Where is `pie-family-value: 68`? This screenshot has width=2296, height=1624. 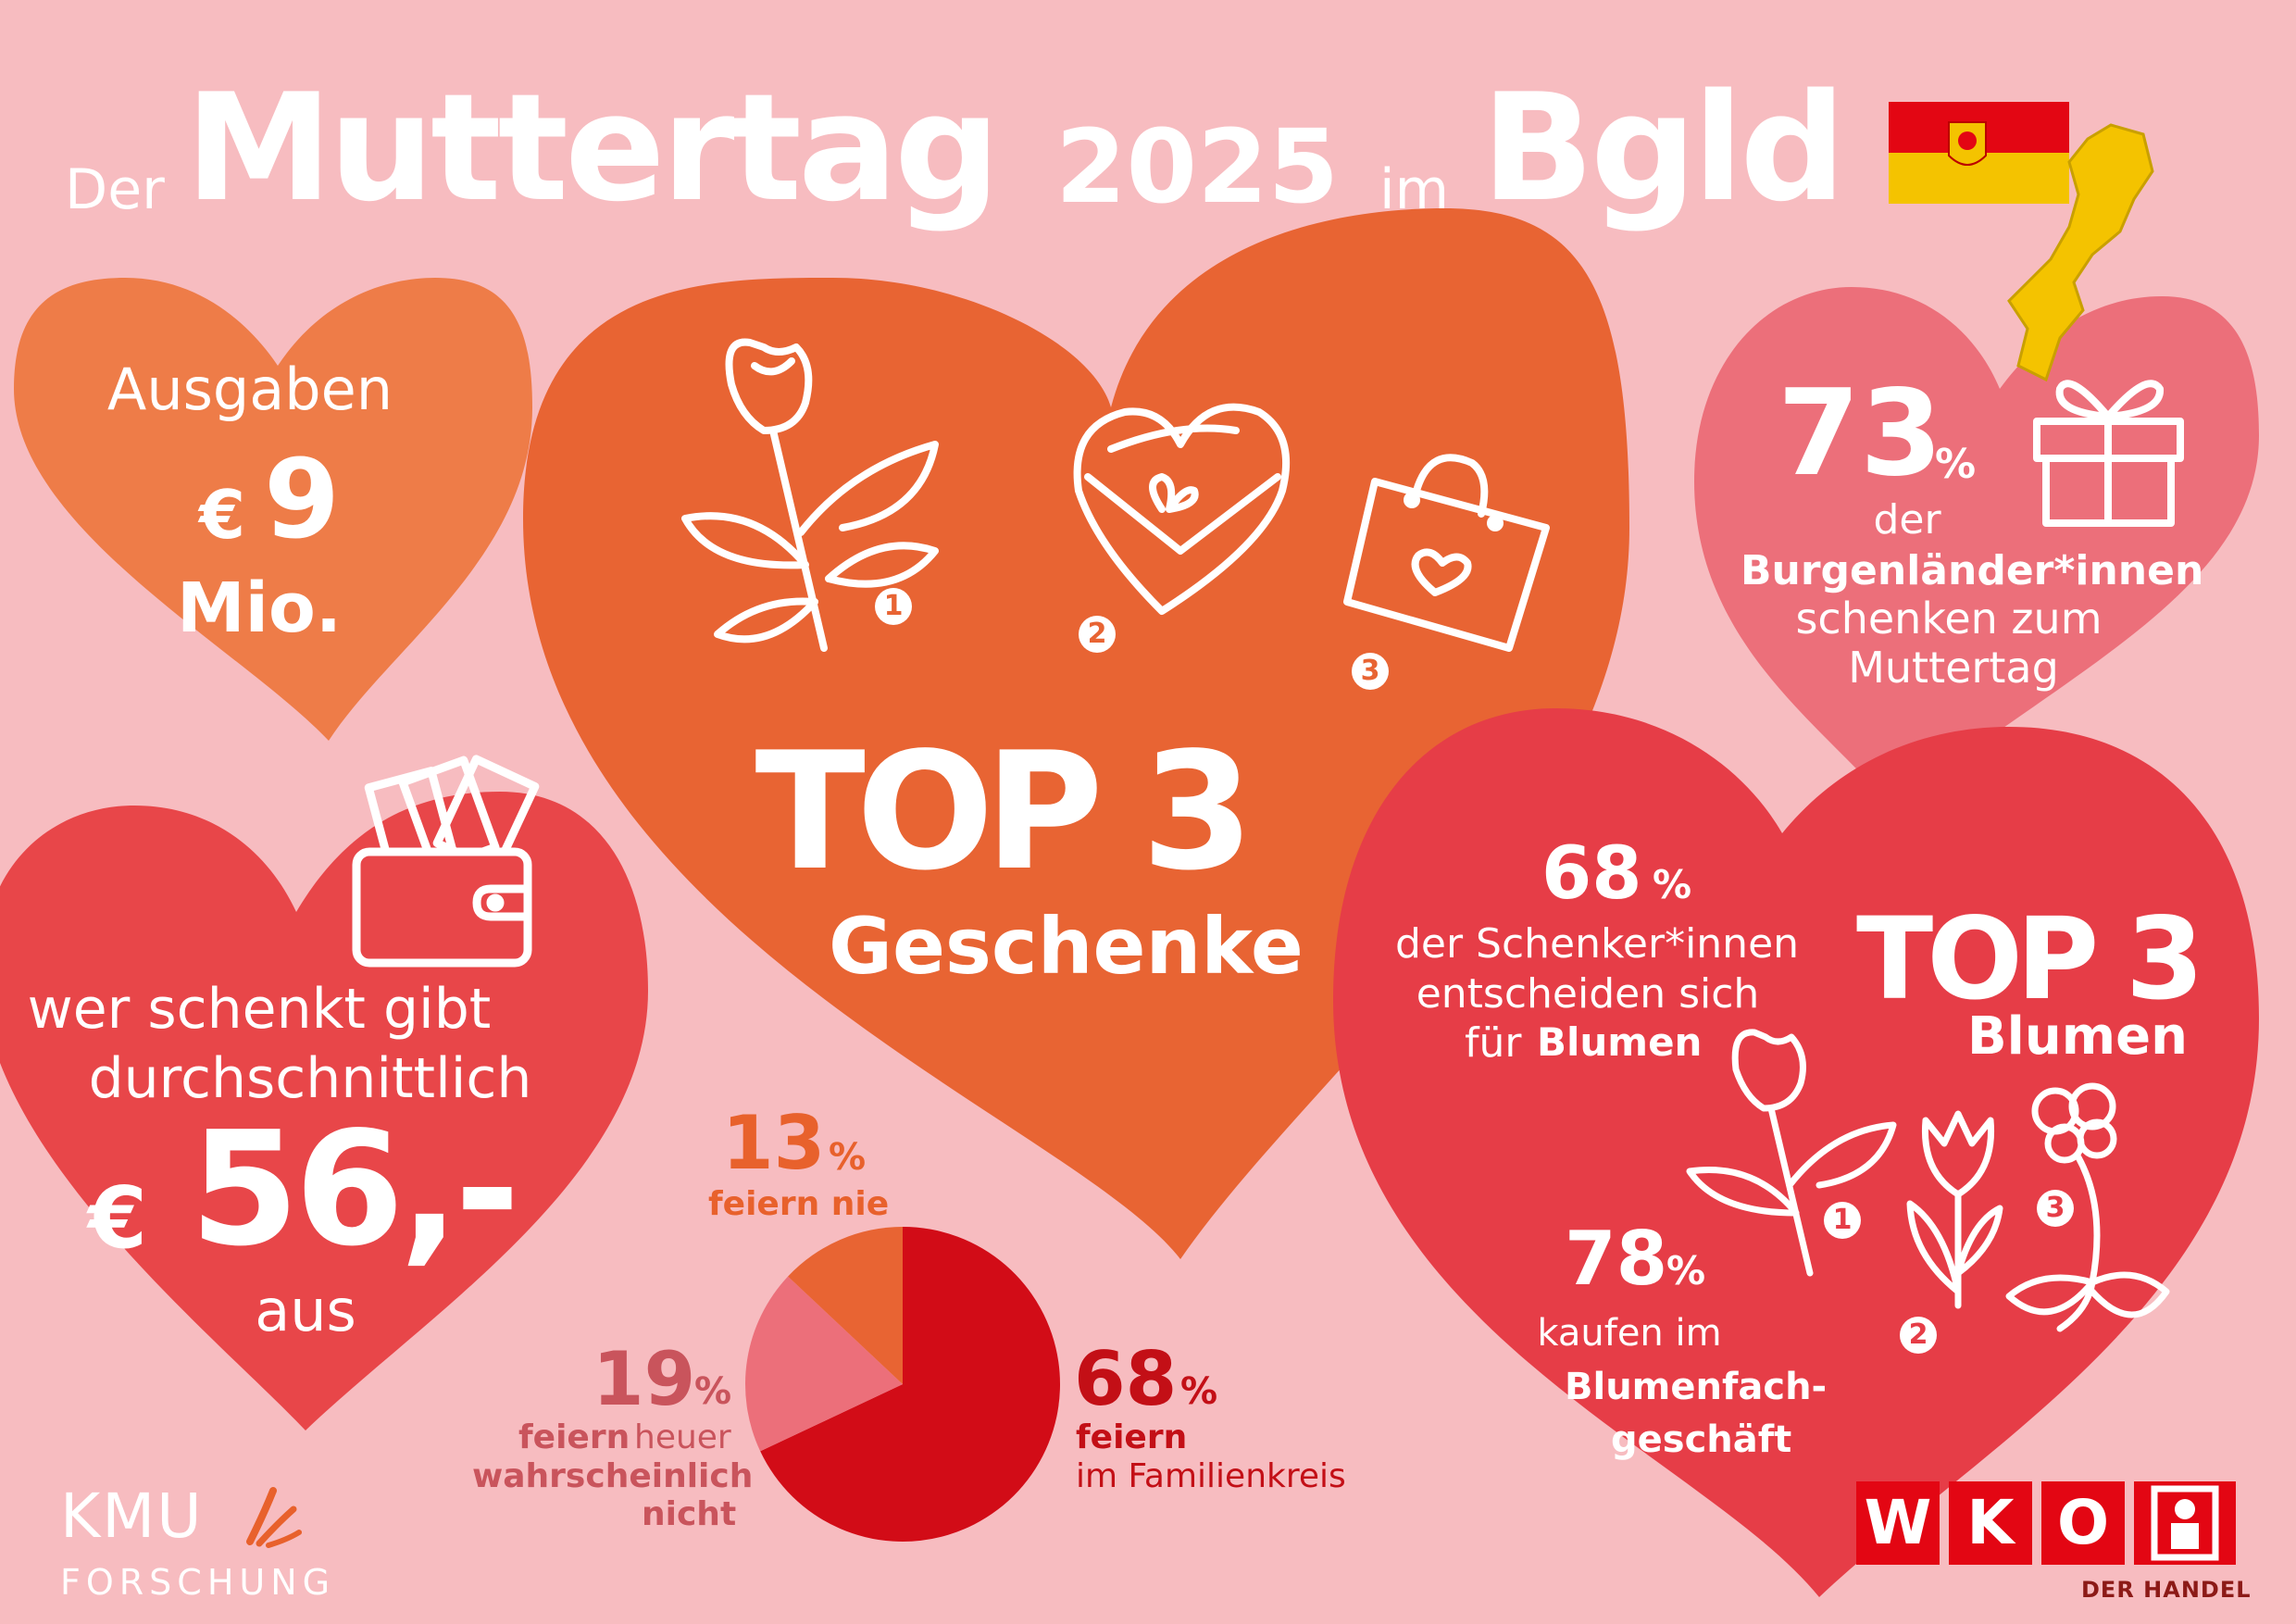 pie-family-value: 68 is located at coordinates (1126, 1379).